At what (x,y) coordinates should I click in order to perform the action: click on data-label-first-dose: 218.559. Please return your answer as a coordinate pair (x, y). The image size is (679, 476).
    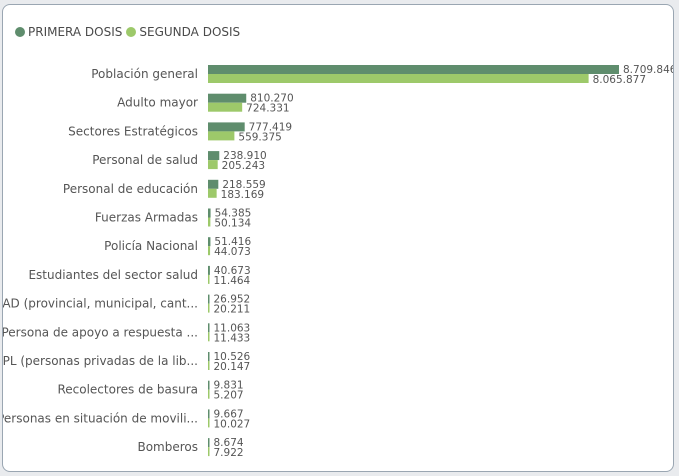
    Looking at the image, I should click on (243, 185).